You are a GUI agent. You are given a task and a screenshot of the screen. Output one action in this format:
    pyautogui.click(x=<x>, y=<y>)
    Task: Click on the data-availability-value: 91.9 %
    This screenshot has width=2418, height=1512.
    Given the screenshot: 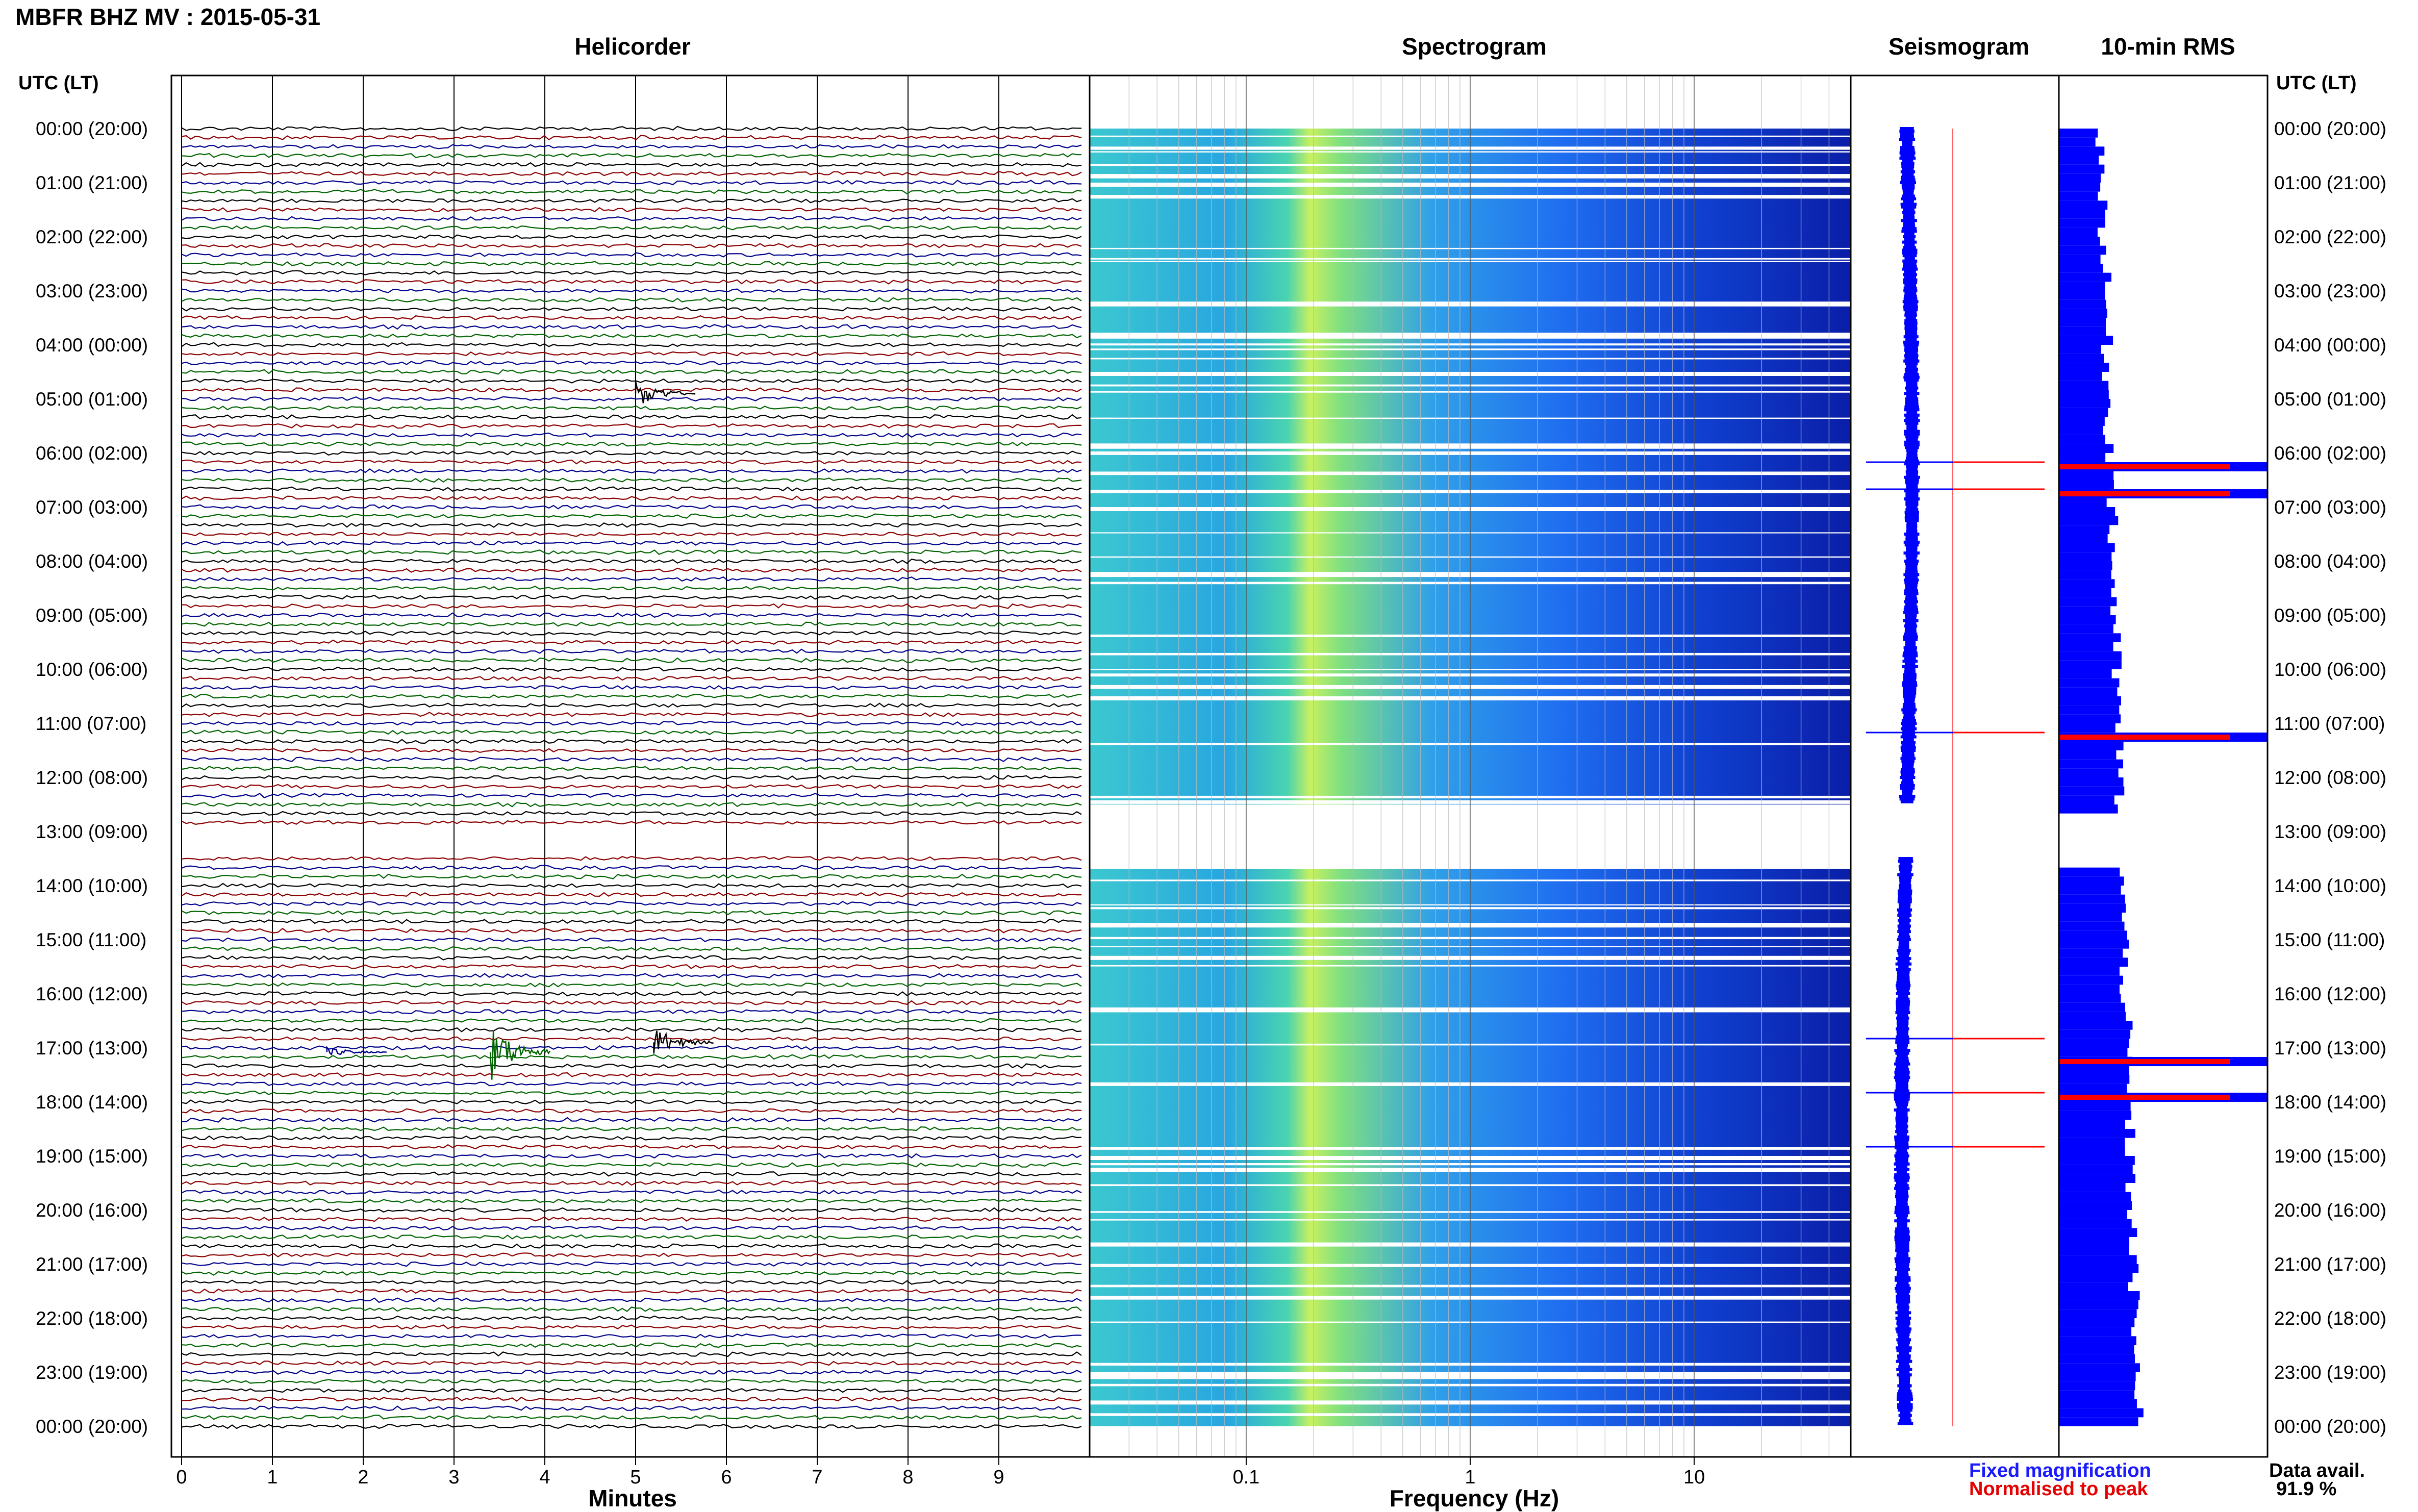 What is the action you would take?
    pyautogui.click(x=2306, y=1489)
    